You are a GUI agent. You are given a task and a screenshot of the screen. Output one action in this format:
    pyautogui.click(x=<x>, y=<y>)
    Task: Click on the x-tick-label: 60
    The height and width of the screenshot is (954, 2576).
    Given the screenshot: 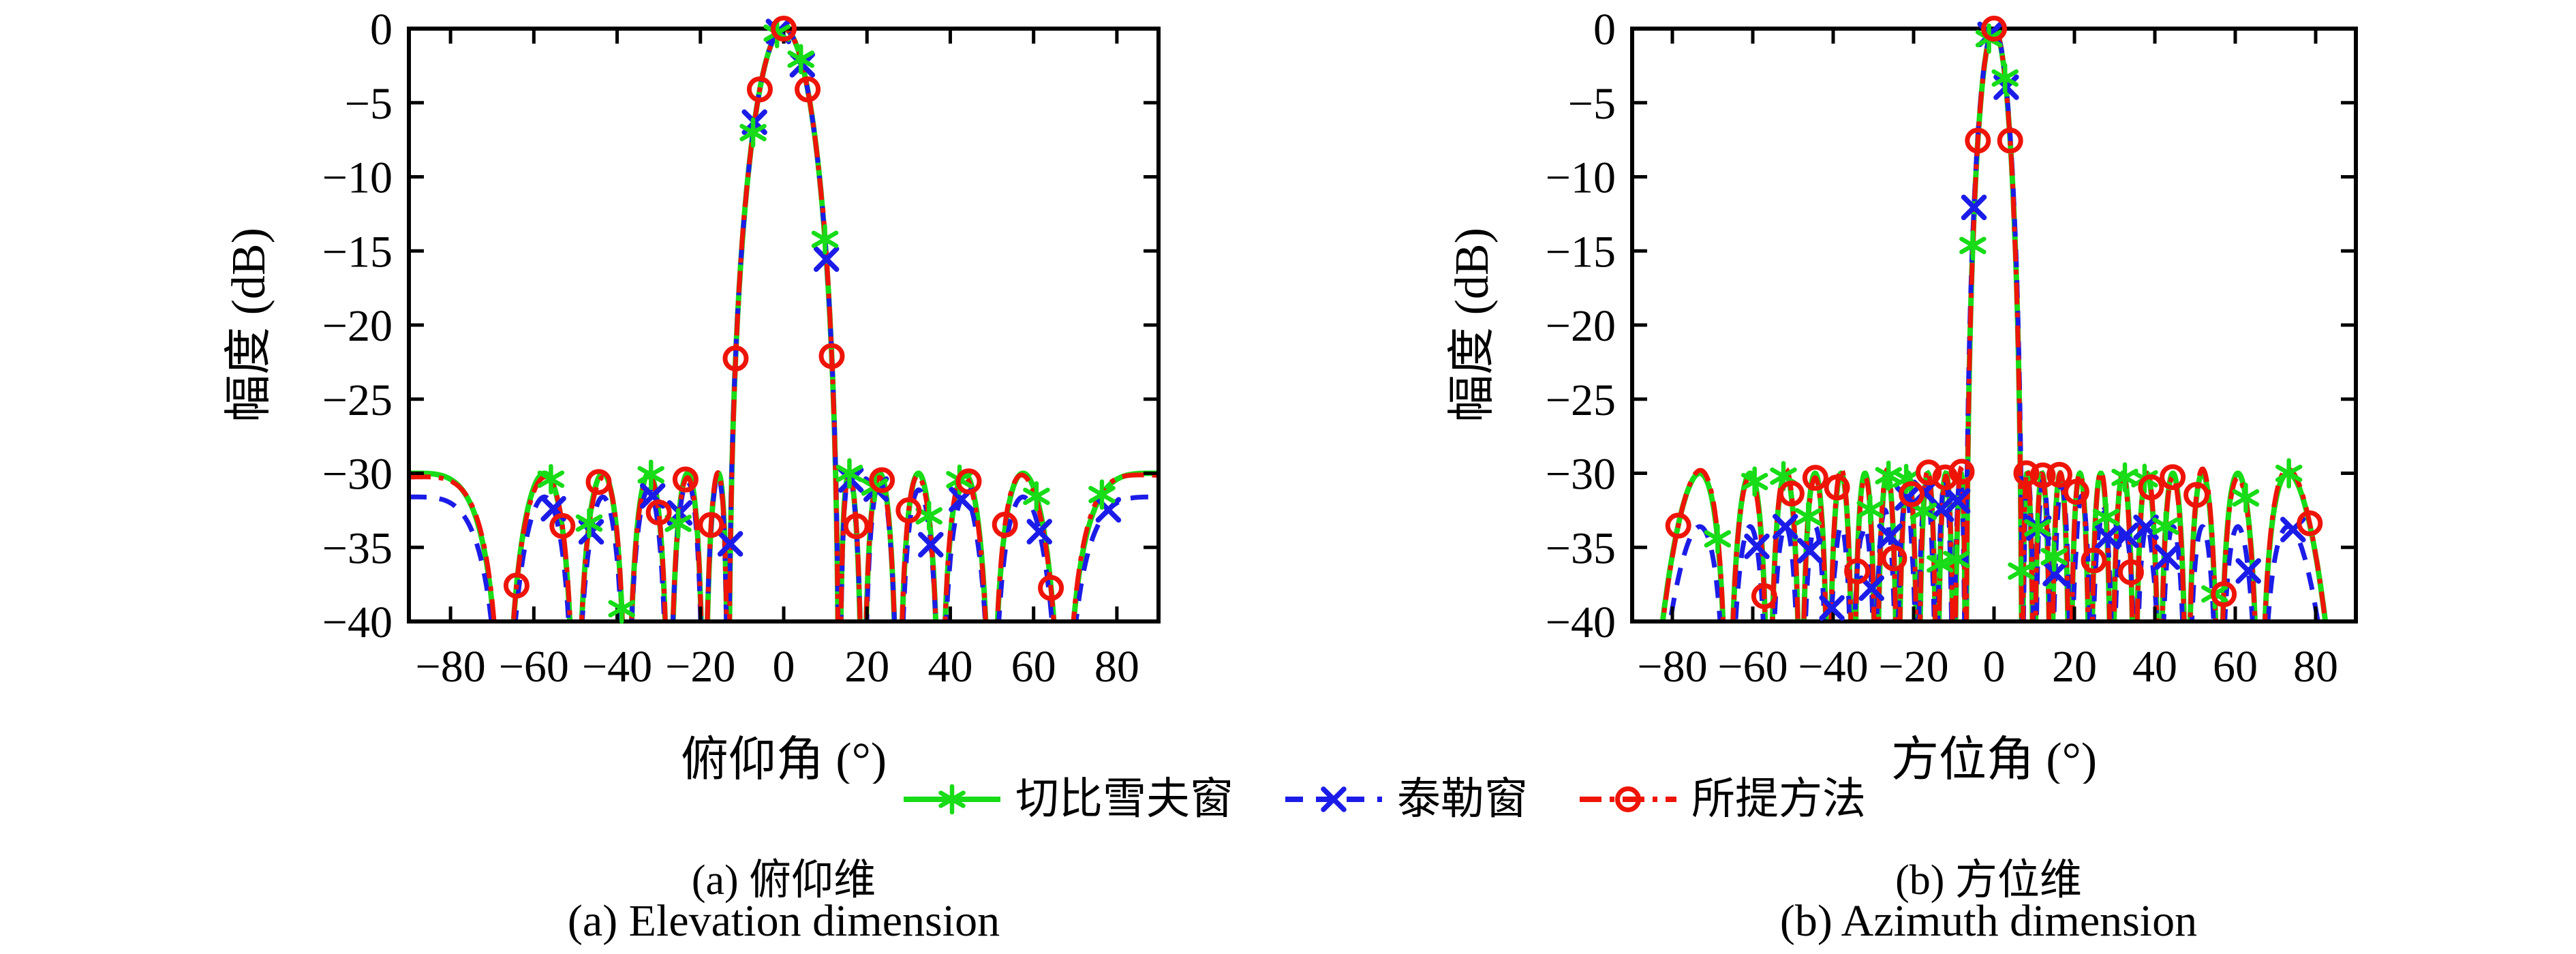 What is the action you would take?
    pyautogui.click(x=2235, y=667)
    